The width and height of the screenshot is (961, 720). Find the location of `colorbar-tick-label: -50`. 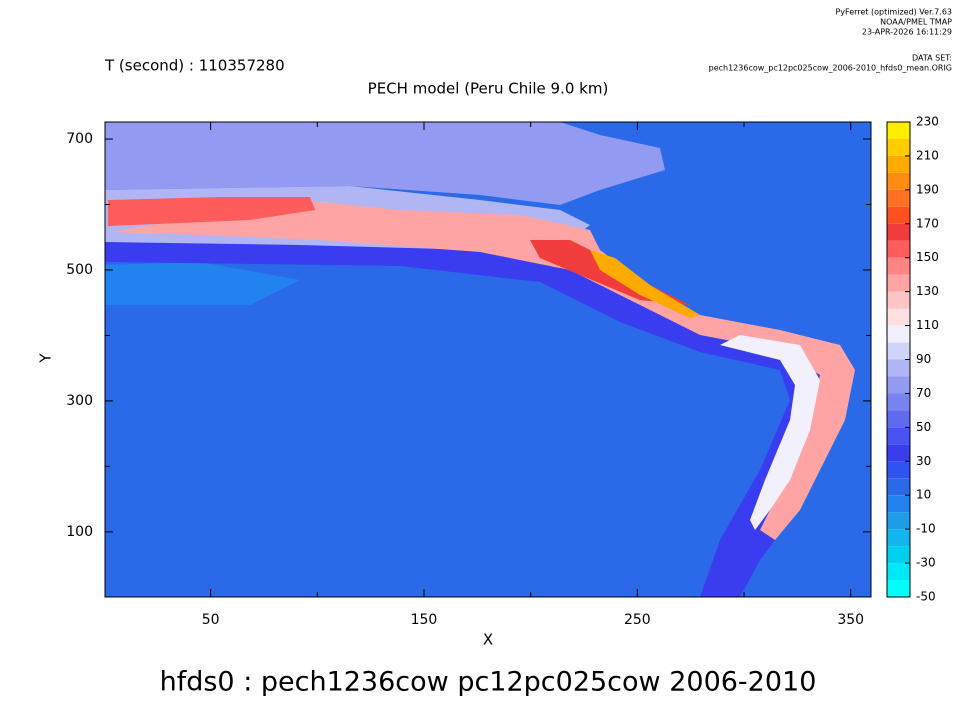

colorbar-tick-label: -50 is located at coordinates (926, 597).